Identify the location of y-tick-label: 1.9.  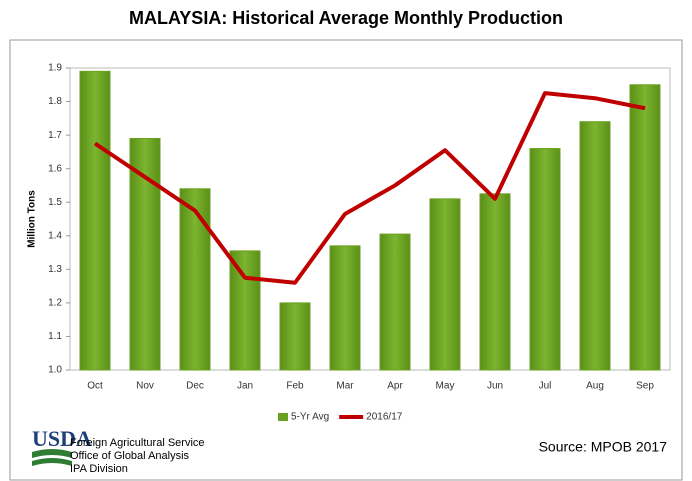
(55, 68).